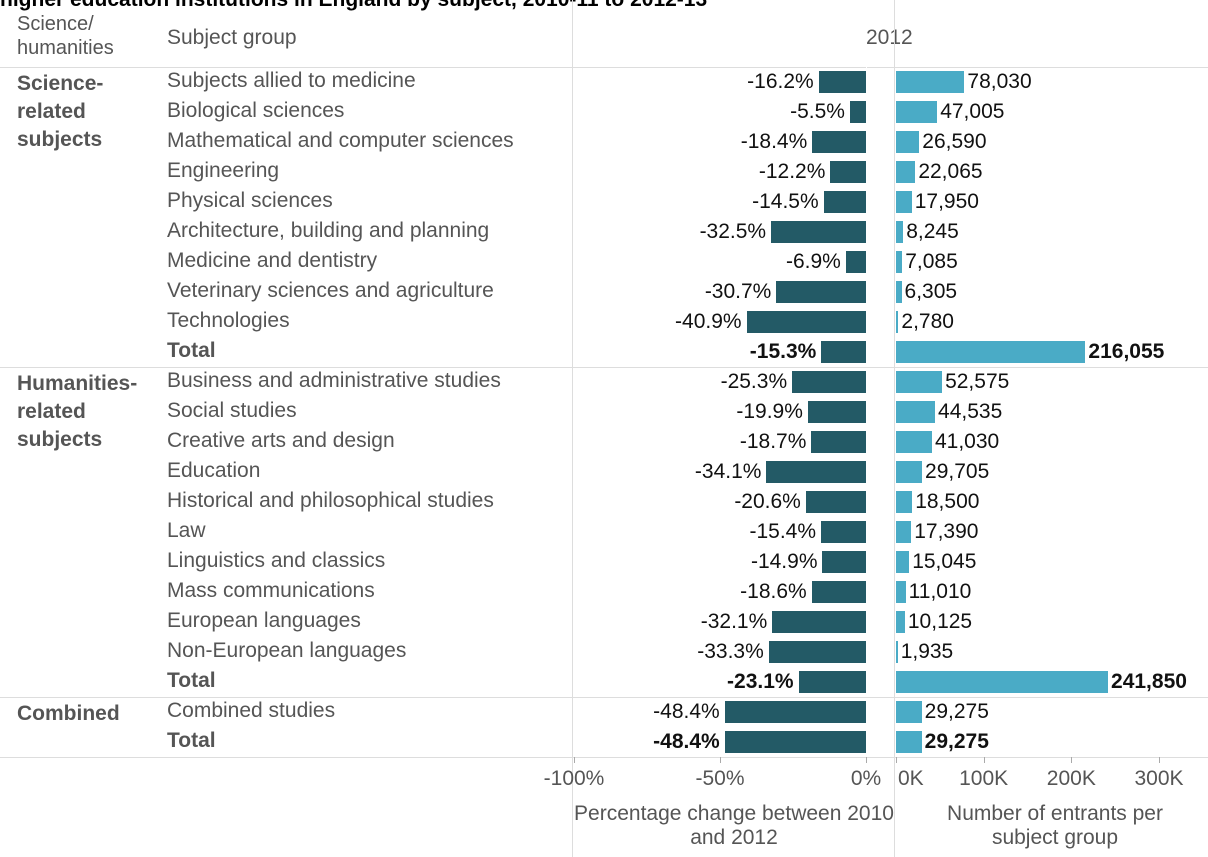 Image resolution: width=1208 pixels, height=857 pixels. Describe the element at coordinates (866, 412) in the screenshot. I see `zero-line` at that location.